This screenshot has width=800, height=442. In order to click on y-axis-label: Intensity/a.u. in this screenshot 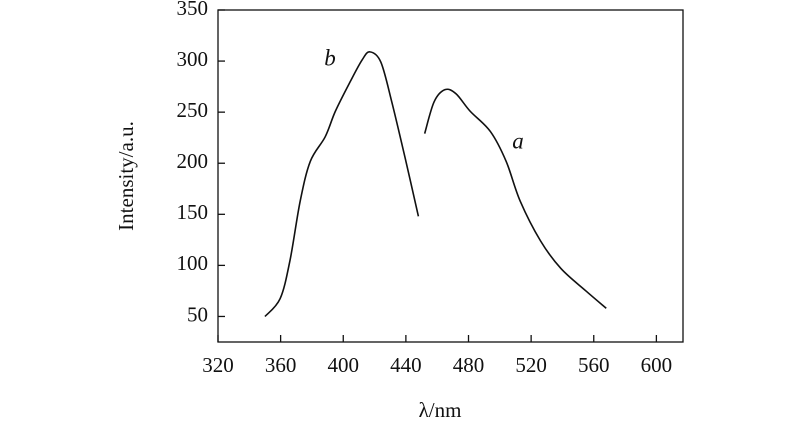, I will do `click(126, 176)`.